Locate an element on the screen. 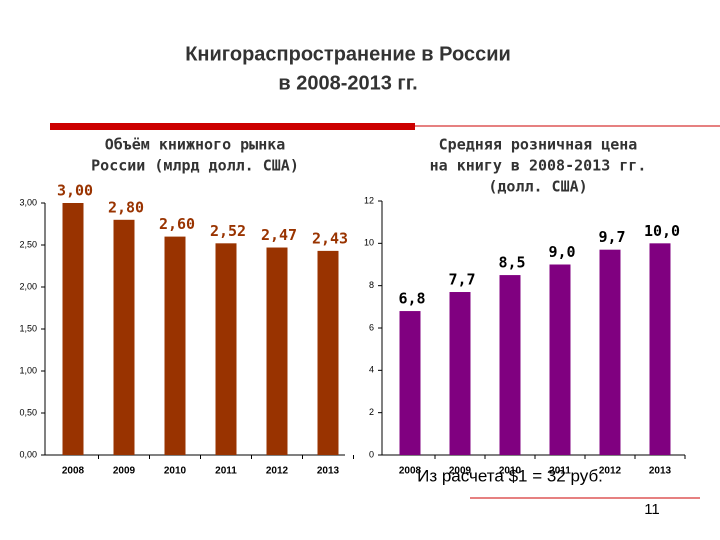  value-label: 2,80 is located at coordinates (126, 207).